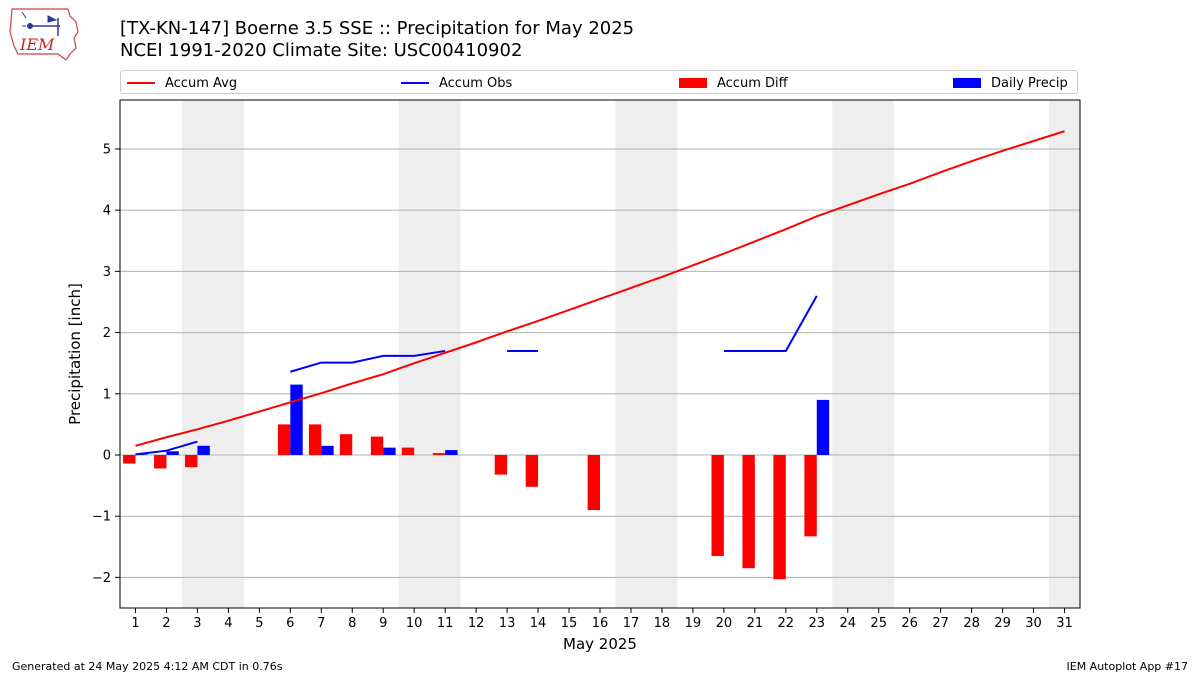  Describe the element at coordinates (228, 623) in the screenshot. I see `x-tick-label-4: 4` at that location.